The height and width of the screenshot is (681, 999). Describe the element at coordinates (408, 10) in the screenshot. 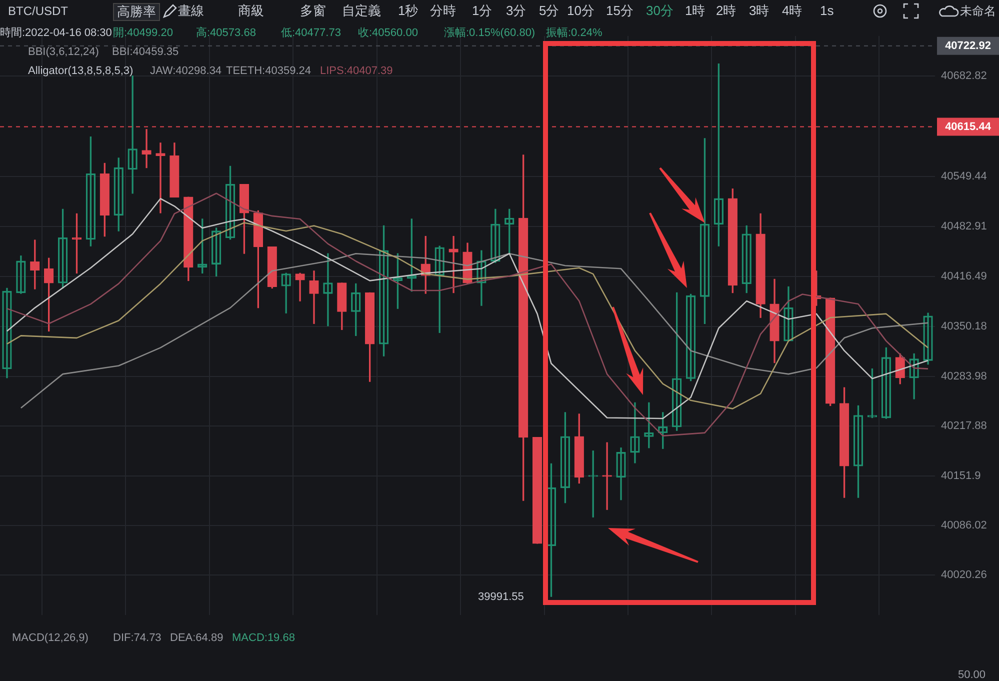

I see `text: 1秒` at that location.